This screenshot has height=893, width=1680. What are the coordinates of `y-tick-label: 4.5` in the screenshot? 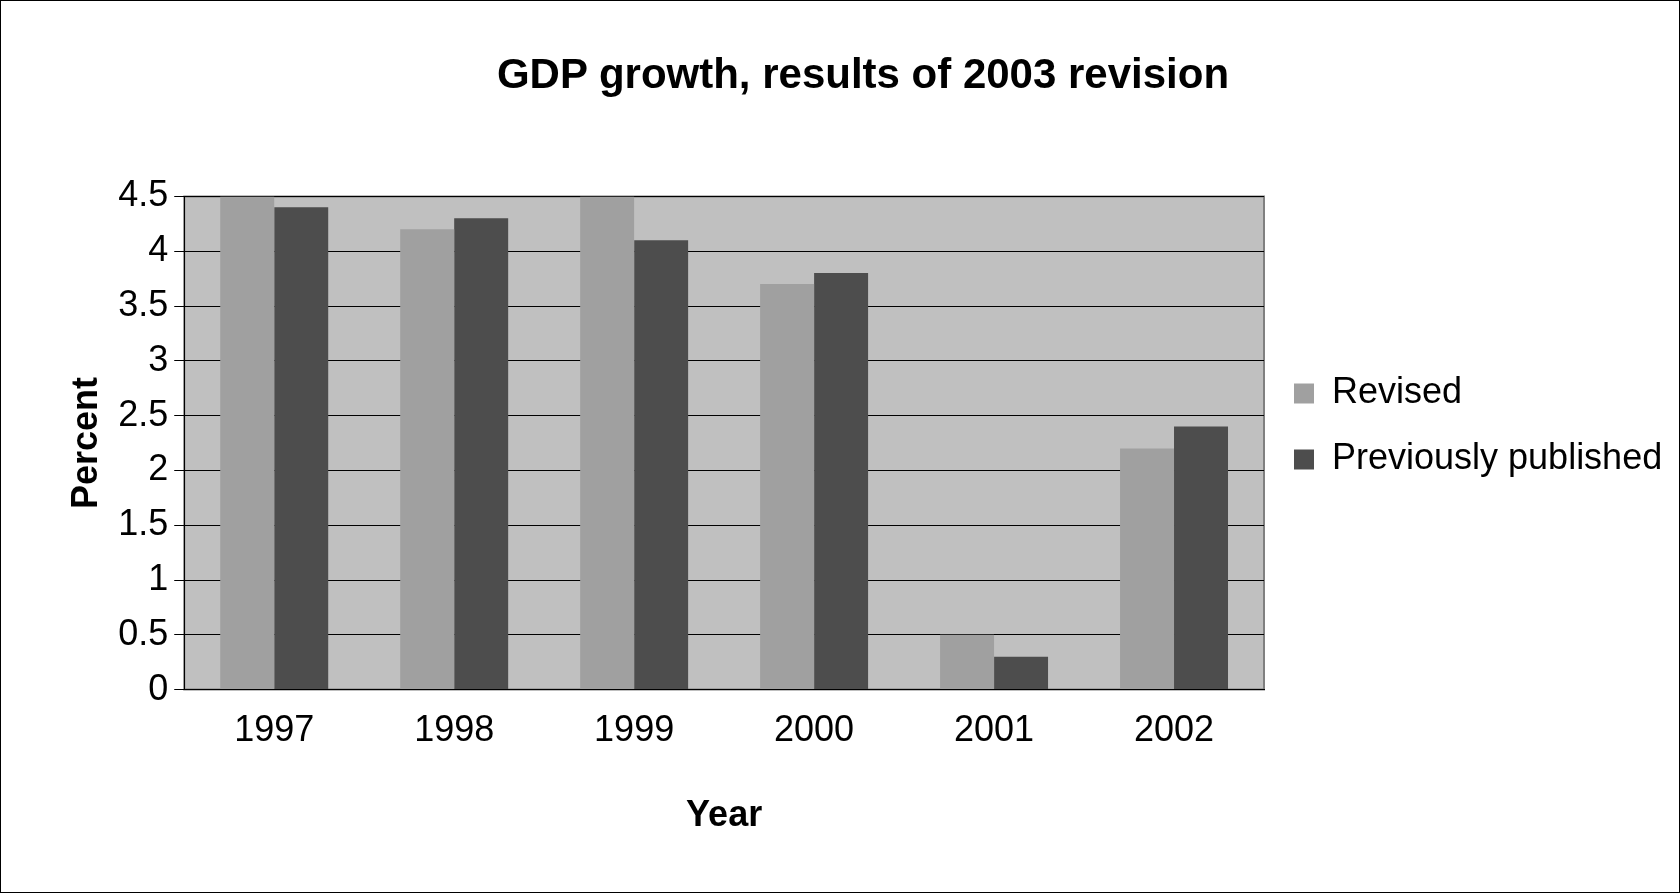 It's located at (143, 194).